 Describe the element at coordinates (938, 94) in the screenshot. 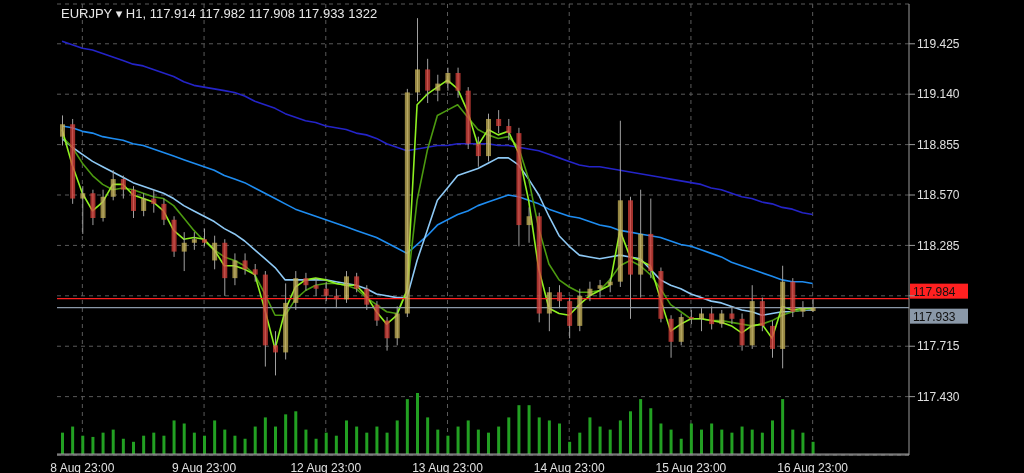

I see `y-tick-label: 119.140` at that location.